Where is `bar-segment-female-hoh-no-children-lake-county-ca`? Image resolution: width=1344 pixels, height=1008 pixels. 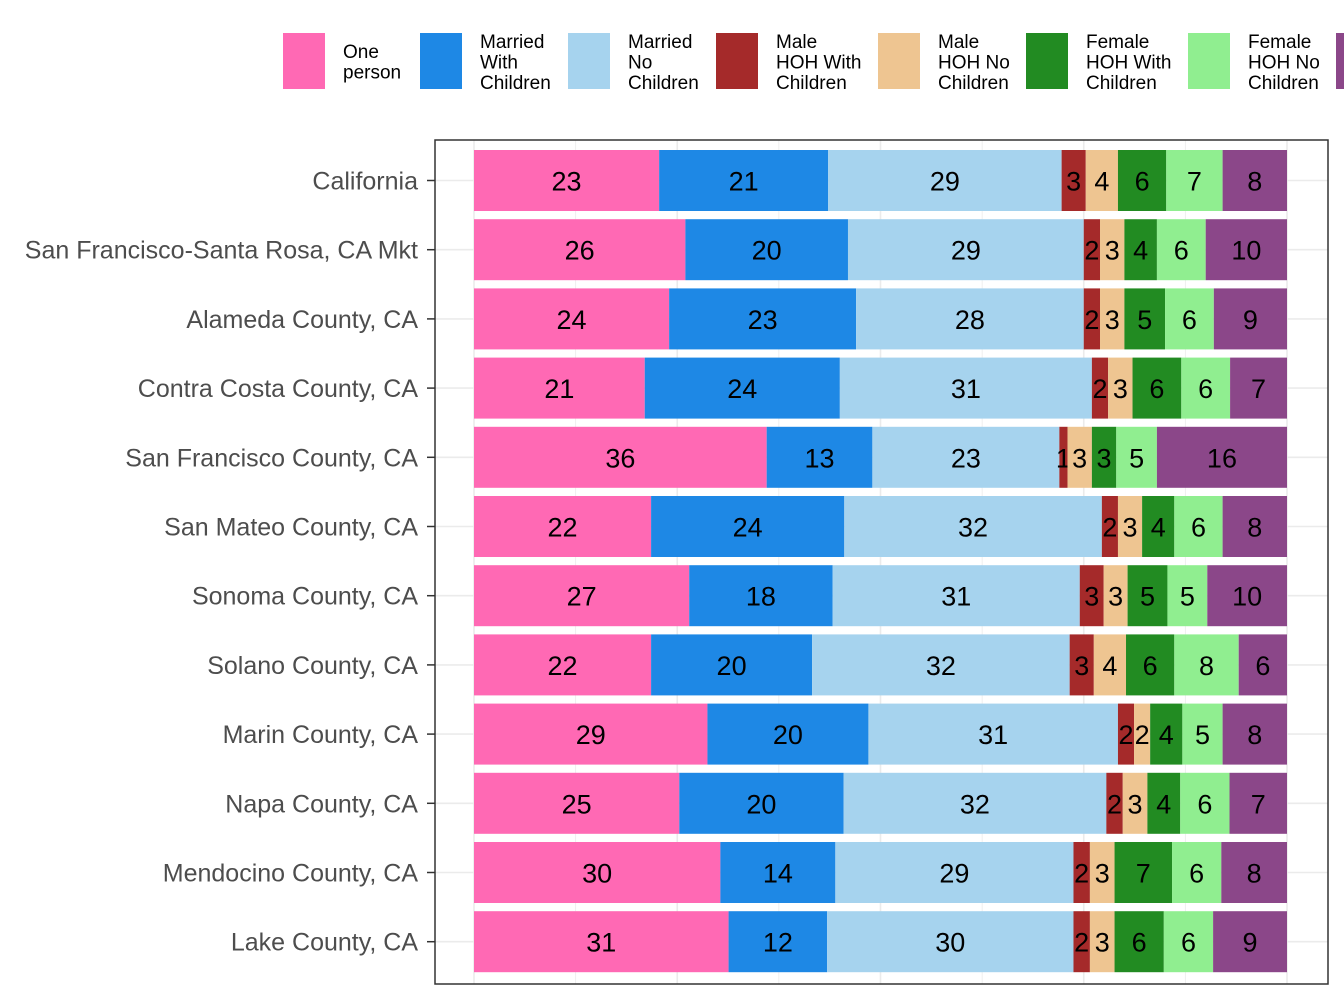
bar-segment-female-hoh-no-children-lake-county-ca is located at coordinates (1188, 942).